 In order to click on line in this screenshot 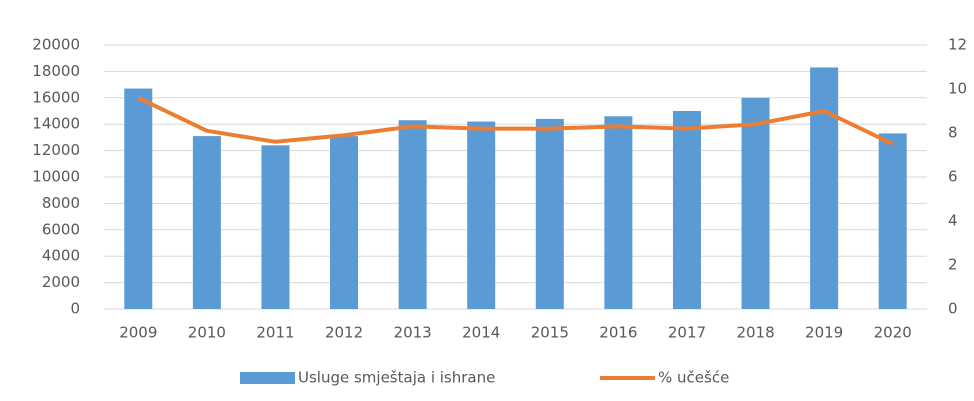, I will do `click(515, 120)`.